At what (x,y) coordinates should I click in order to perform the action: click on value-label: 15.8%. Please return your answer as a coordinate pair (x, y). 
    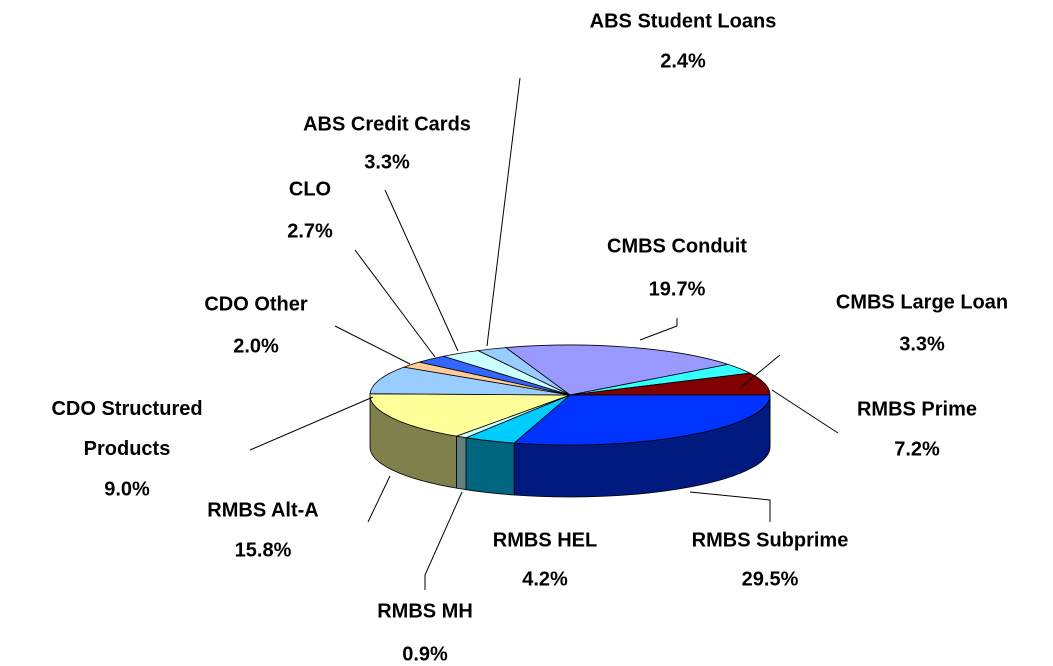
    Looking at the image, I should click on (263, 550).